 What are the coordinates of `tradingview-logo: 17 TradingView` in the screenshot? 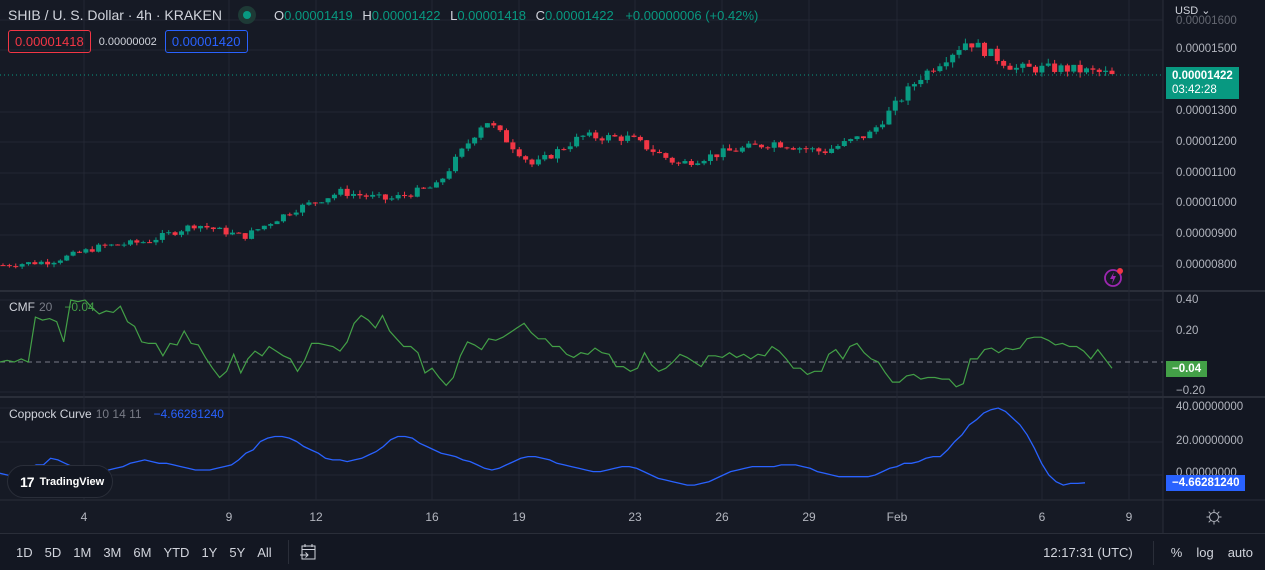 It's located at (60, 481).